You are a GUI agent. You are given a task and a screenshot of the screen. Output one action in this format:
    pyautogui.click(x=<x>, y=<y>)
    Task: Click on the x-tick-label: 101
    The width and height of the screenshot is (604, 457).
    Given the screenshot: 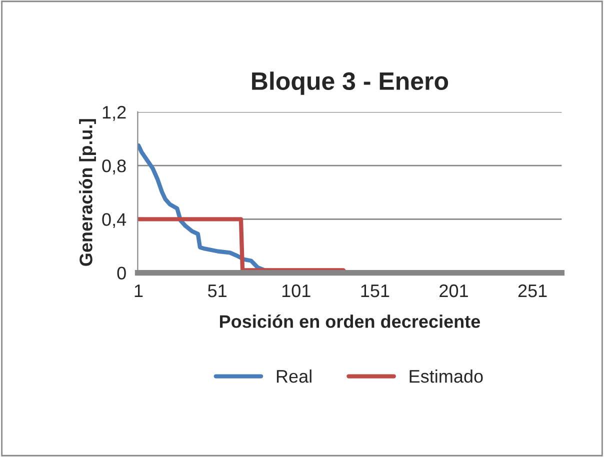 What is the action you would take?
    pyautogui.click(x=296, y=291)
    